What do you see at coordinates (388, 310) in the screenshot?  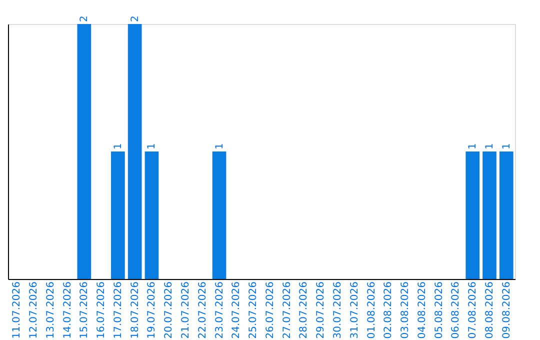 I see `x-tick-label: 02.08.2026` at bounding box center [388, 310].